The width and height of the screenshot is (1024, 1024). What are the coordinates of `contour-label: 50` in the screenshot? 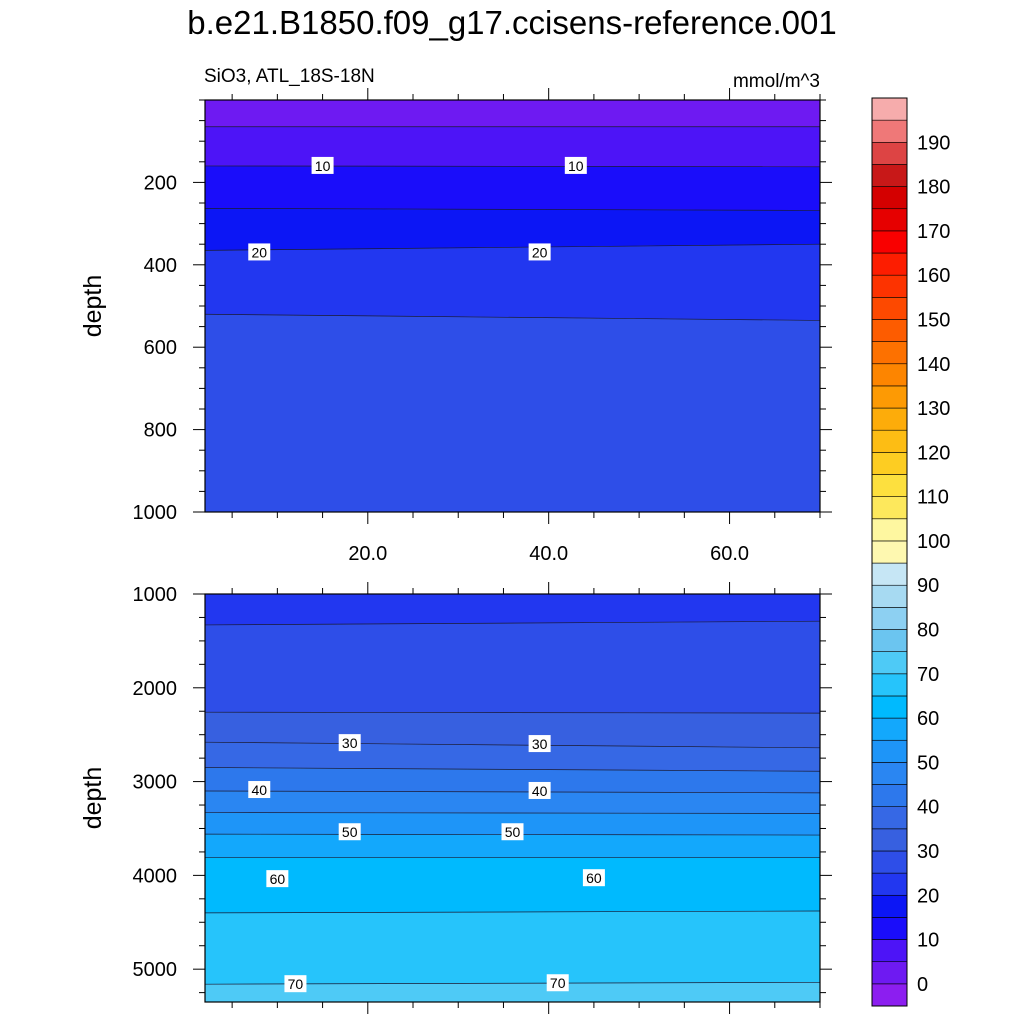 It's located at (513, 832).